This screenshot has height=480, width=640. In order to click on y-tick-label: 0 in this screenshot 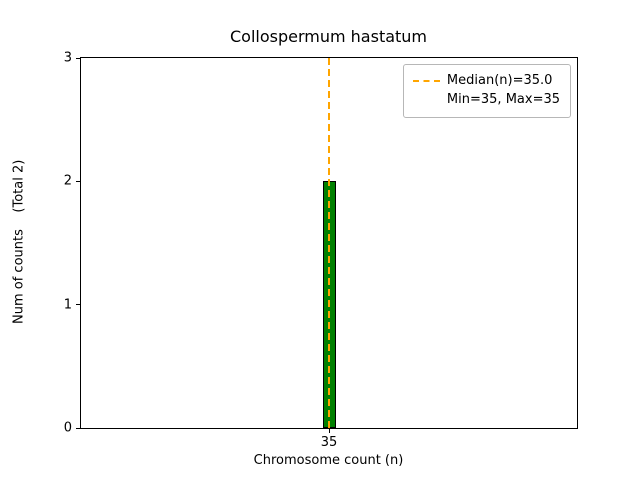, I will do `click(67, 428)`.